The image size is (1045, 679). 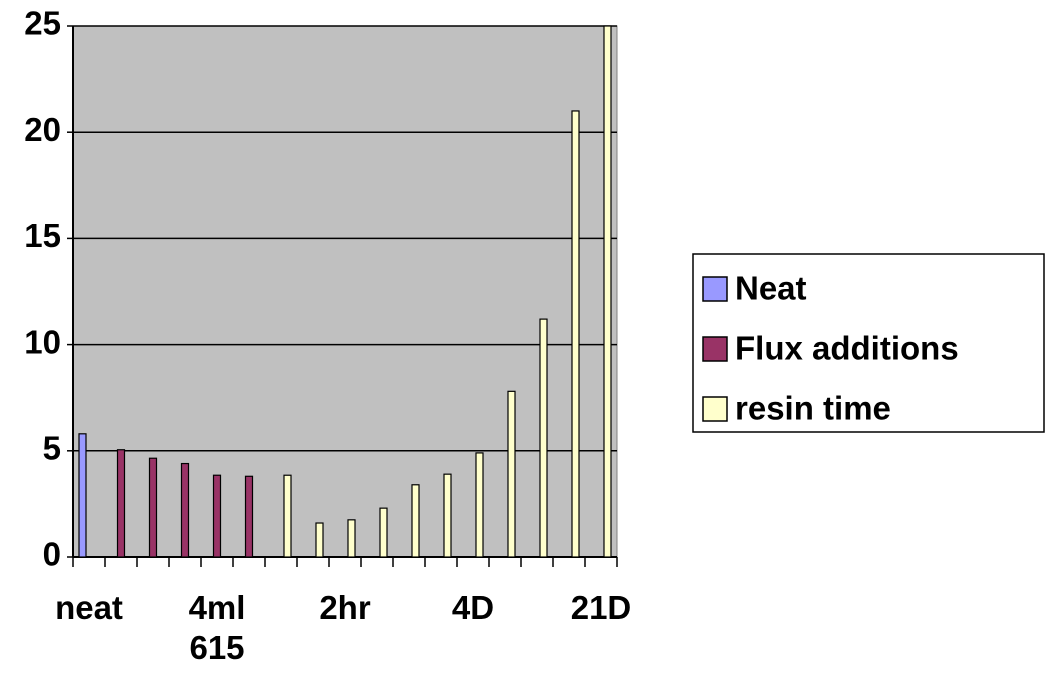 I want to click on legend-label: Neat, so click(x=771, y=288).